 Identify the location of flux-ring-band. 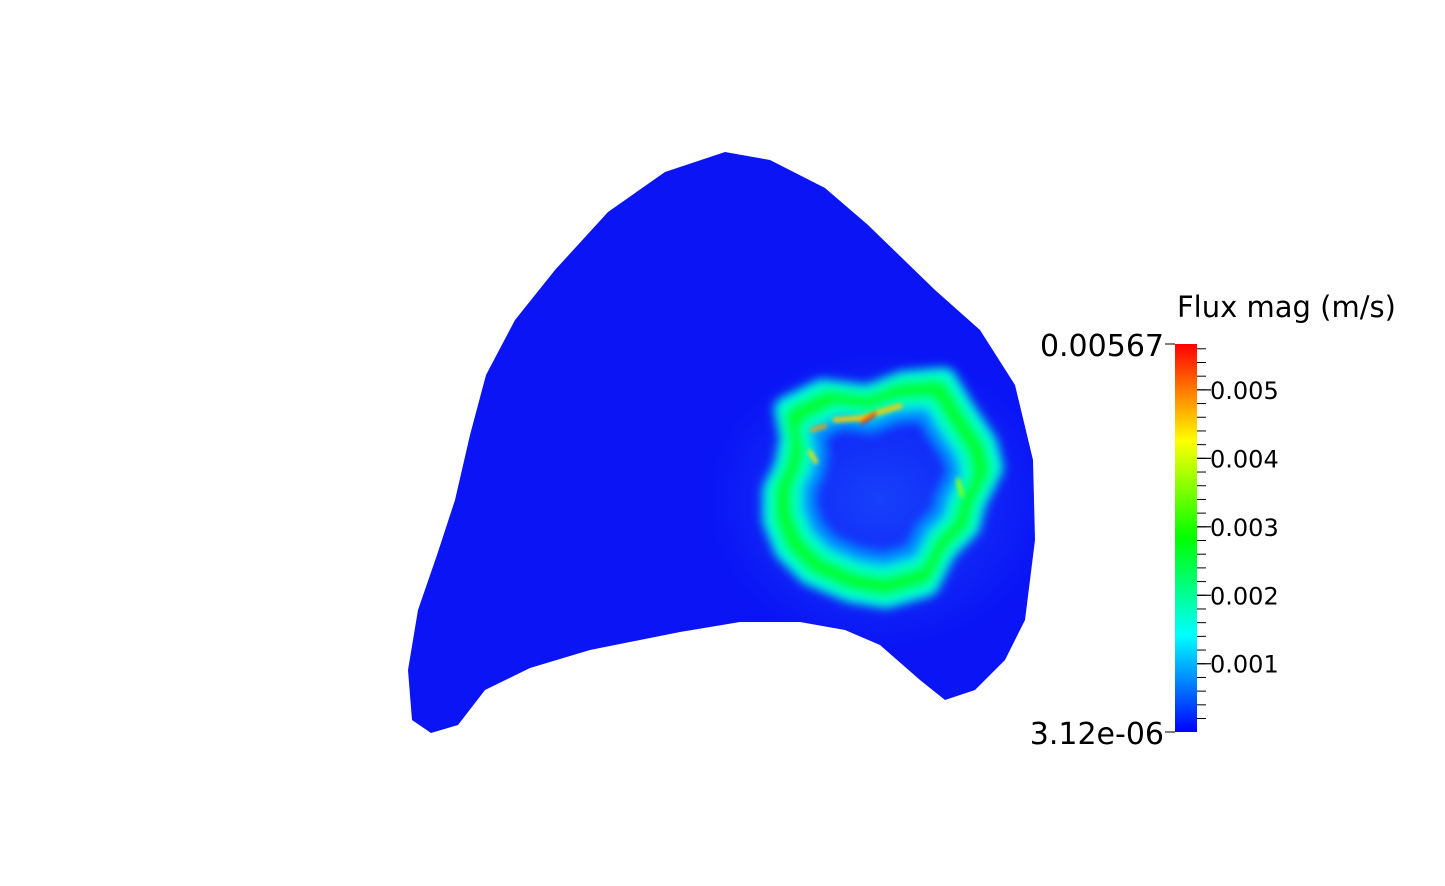
(882, 487).